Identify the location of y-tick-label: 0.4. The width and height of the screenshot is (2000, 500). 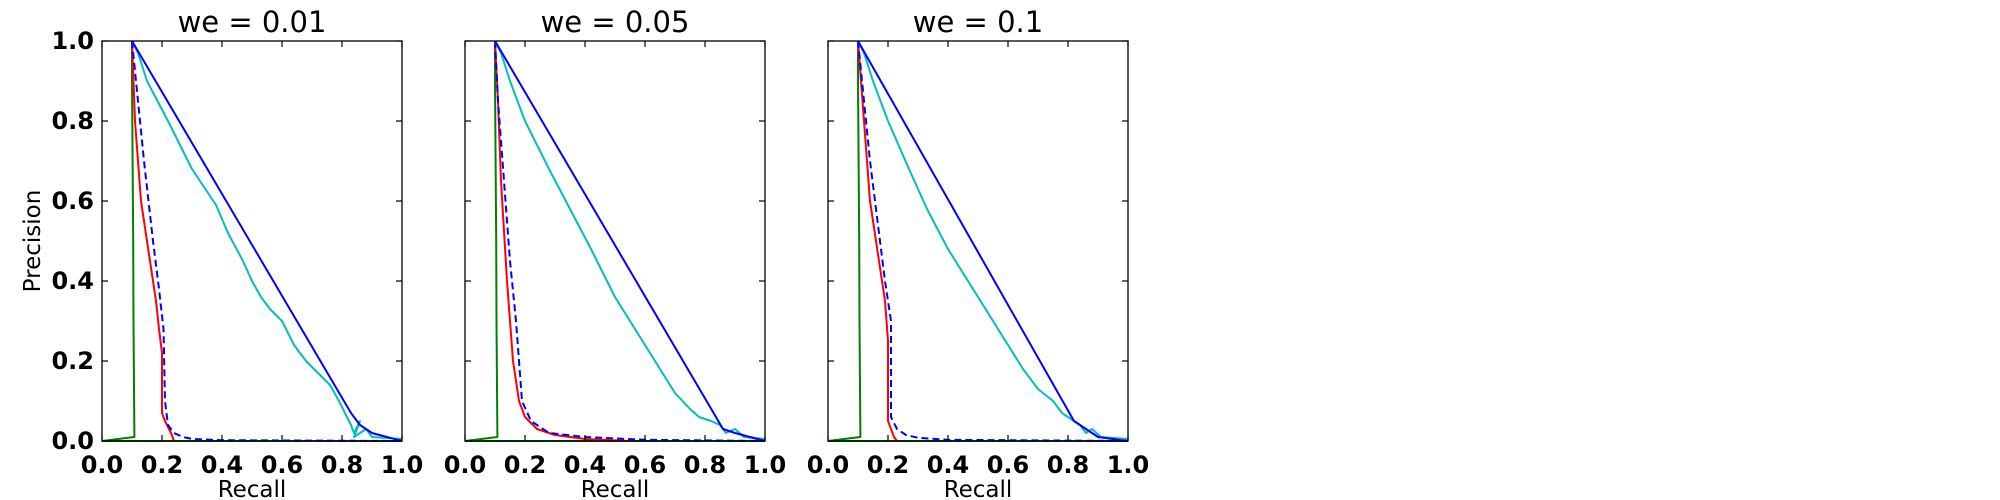
(72, 281).